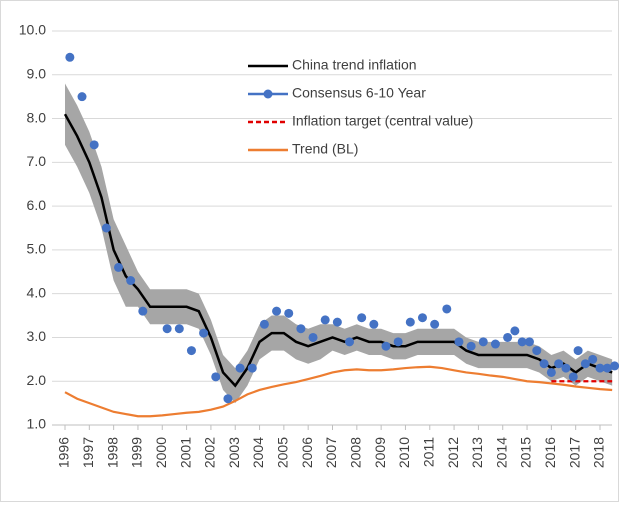  What do you see at coordinates (37, 117) in the screenshot?
I see `y-tick-label: 8.0` at bounding box center [37, 117].